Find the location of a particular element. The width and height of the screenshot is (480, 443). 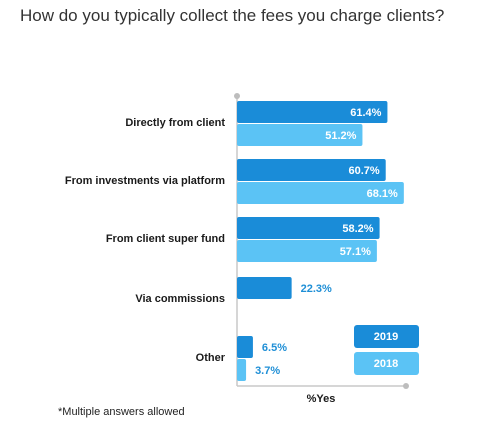

legend-swatch-2019 is located at coordinates (386, 336).